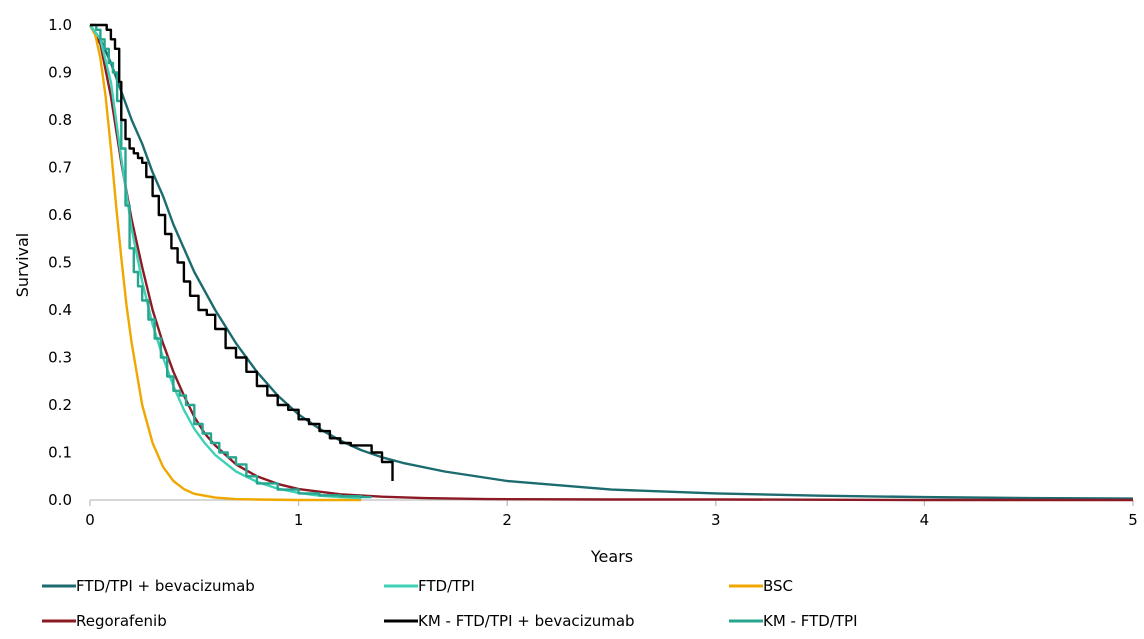 The width and height of the screenshot is (1144, 639). I want to click on legend-label: Regorafenib, so click(121, 621).